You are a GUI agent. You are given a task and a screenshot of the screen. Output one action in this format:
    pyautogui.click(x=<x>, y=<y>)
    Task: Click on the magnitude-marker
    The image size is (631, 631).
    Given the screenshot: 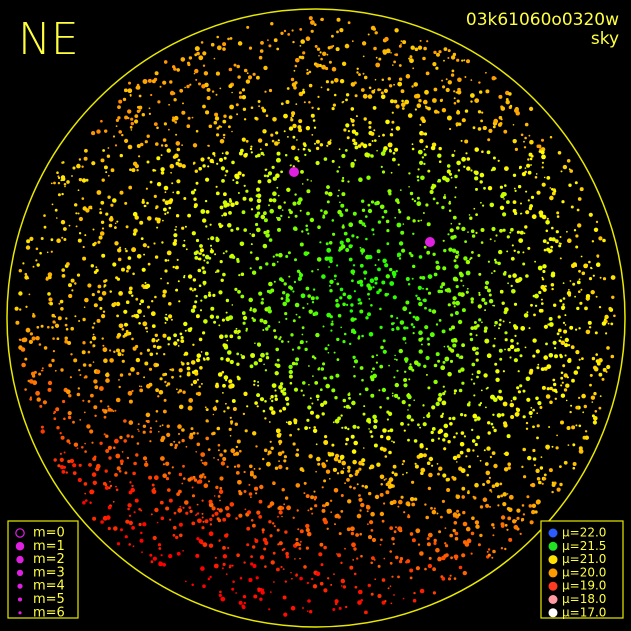 What is the action you would take?
    pyautogui.click(x=20, y=599)
    